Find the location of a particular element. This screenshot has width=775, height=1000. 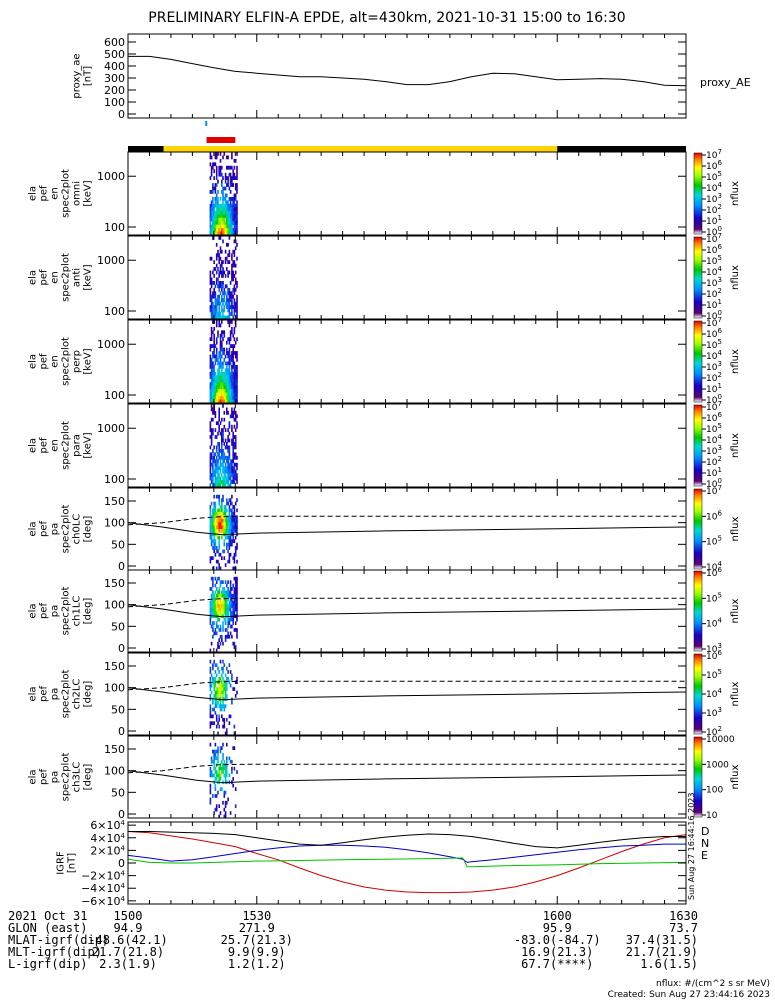

energy-panel-2-cb-label: 105 is located at coordinates (714, 344).